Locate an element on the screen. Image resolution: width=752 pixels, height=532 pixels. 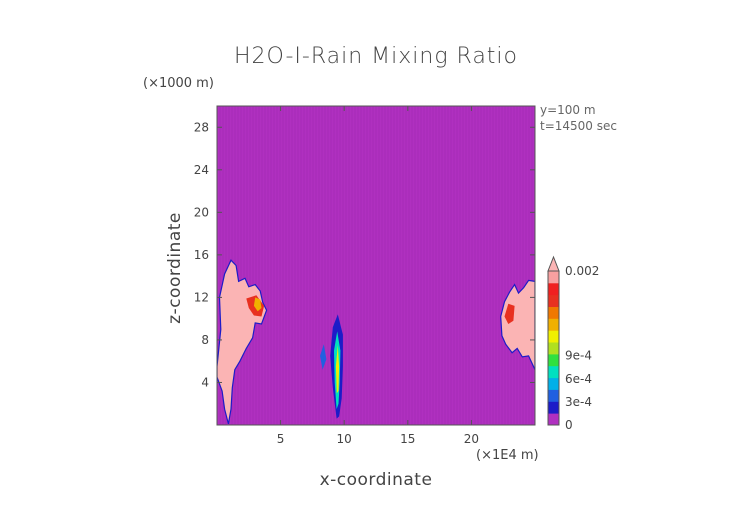
y-tick-label-4: 20 is located at coordinates (201, 212).